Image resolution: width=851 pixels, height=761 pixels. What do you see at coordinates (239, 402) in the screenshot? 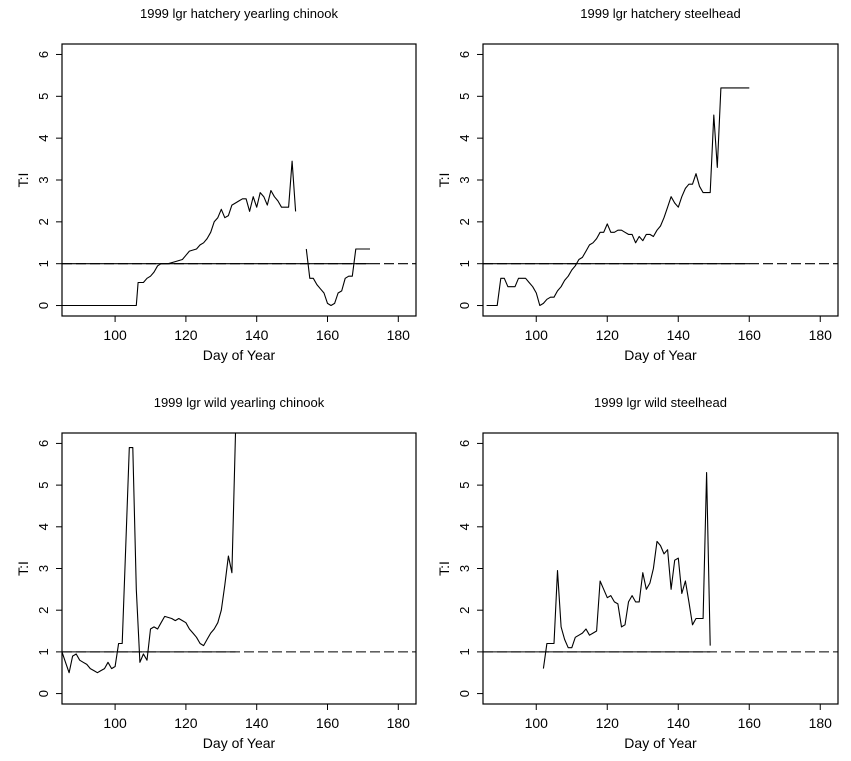
I see `chart-title: 1999 lgr wild yearling chinook` at bounding box center [239, 402].